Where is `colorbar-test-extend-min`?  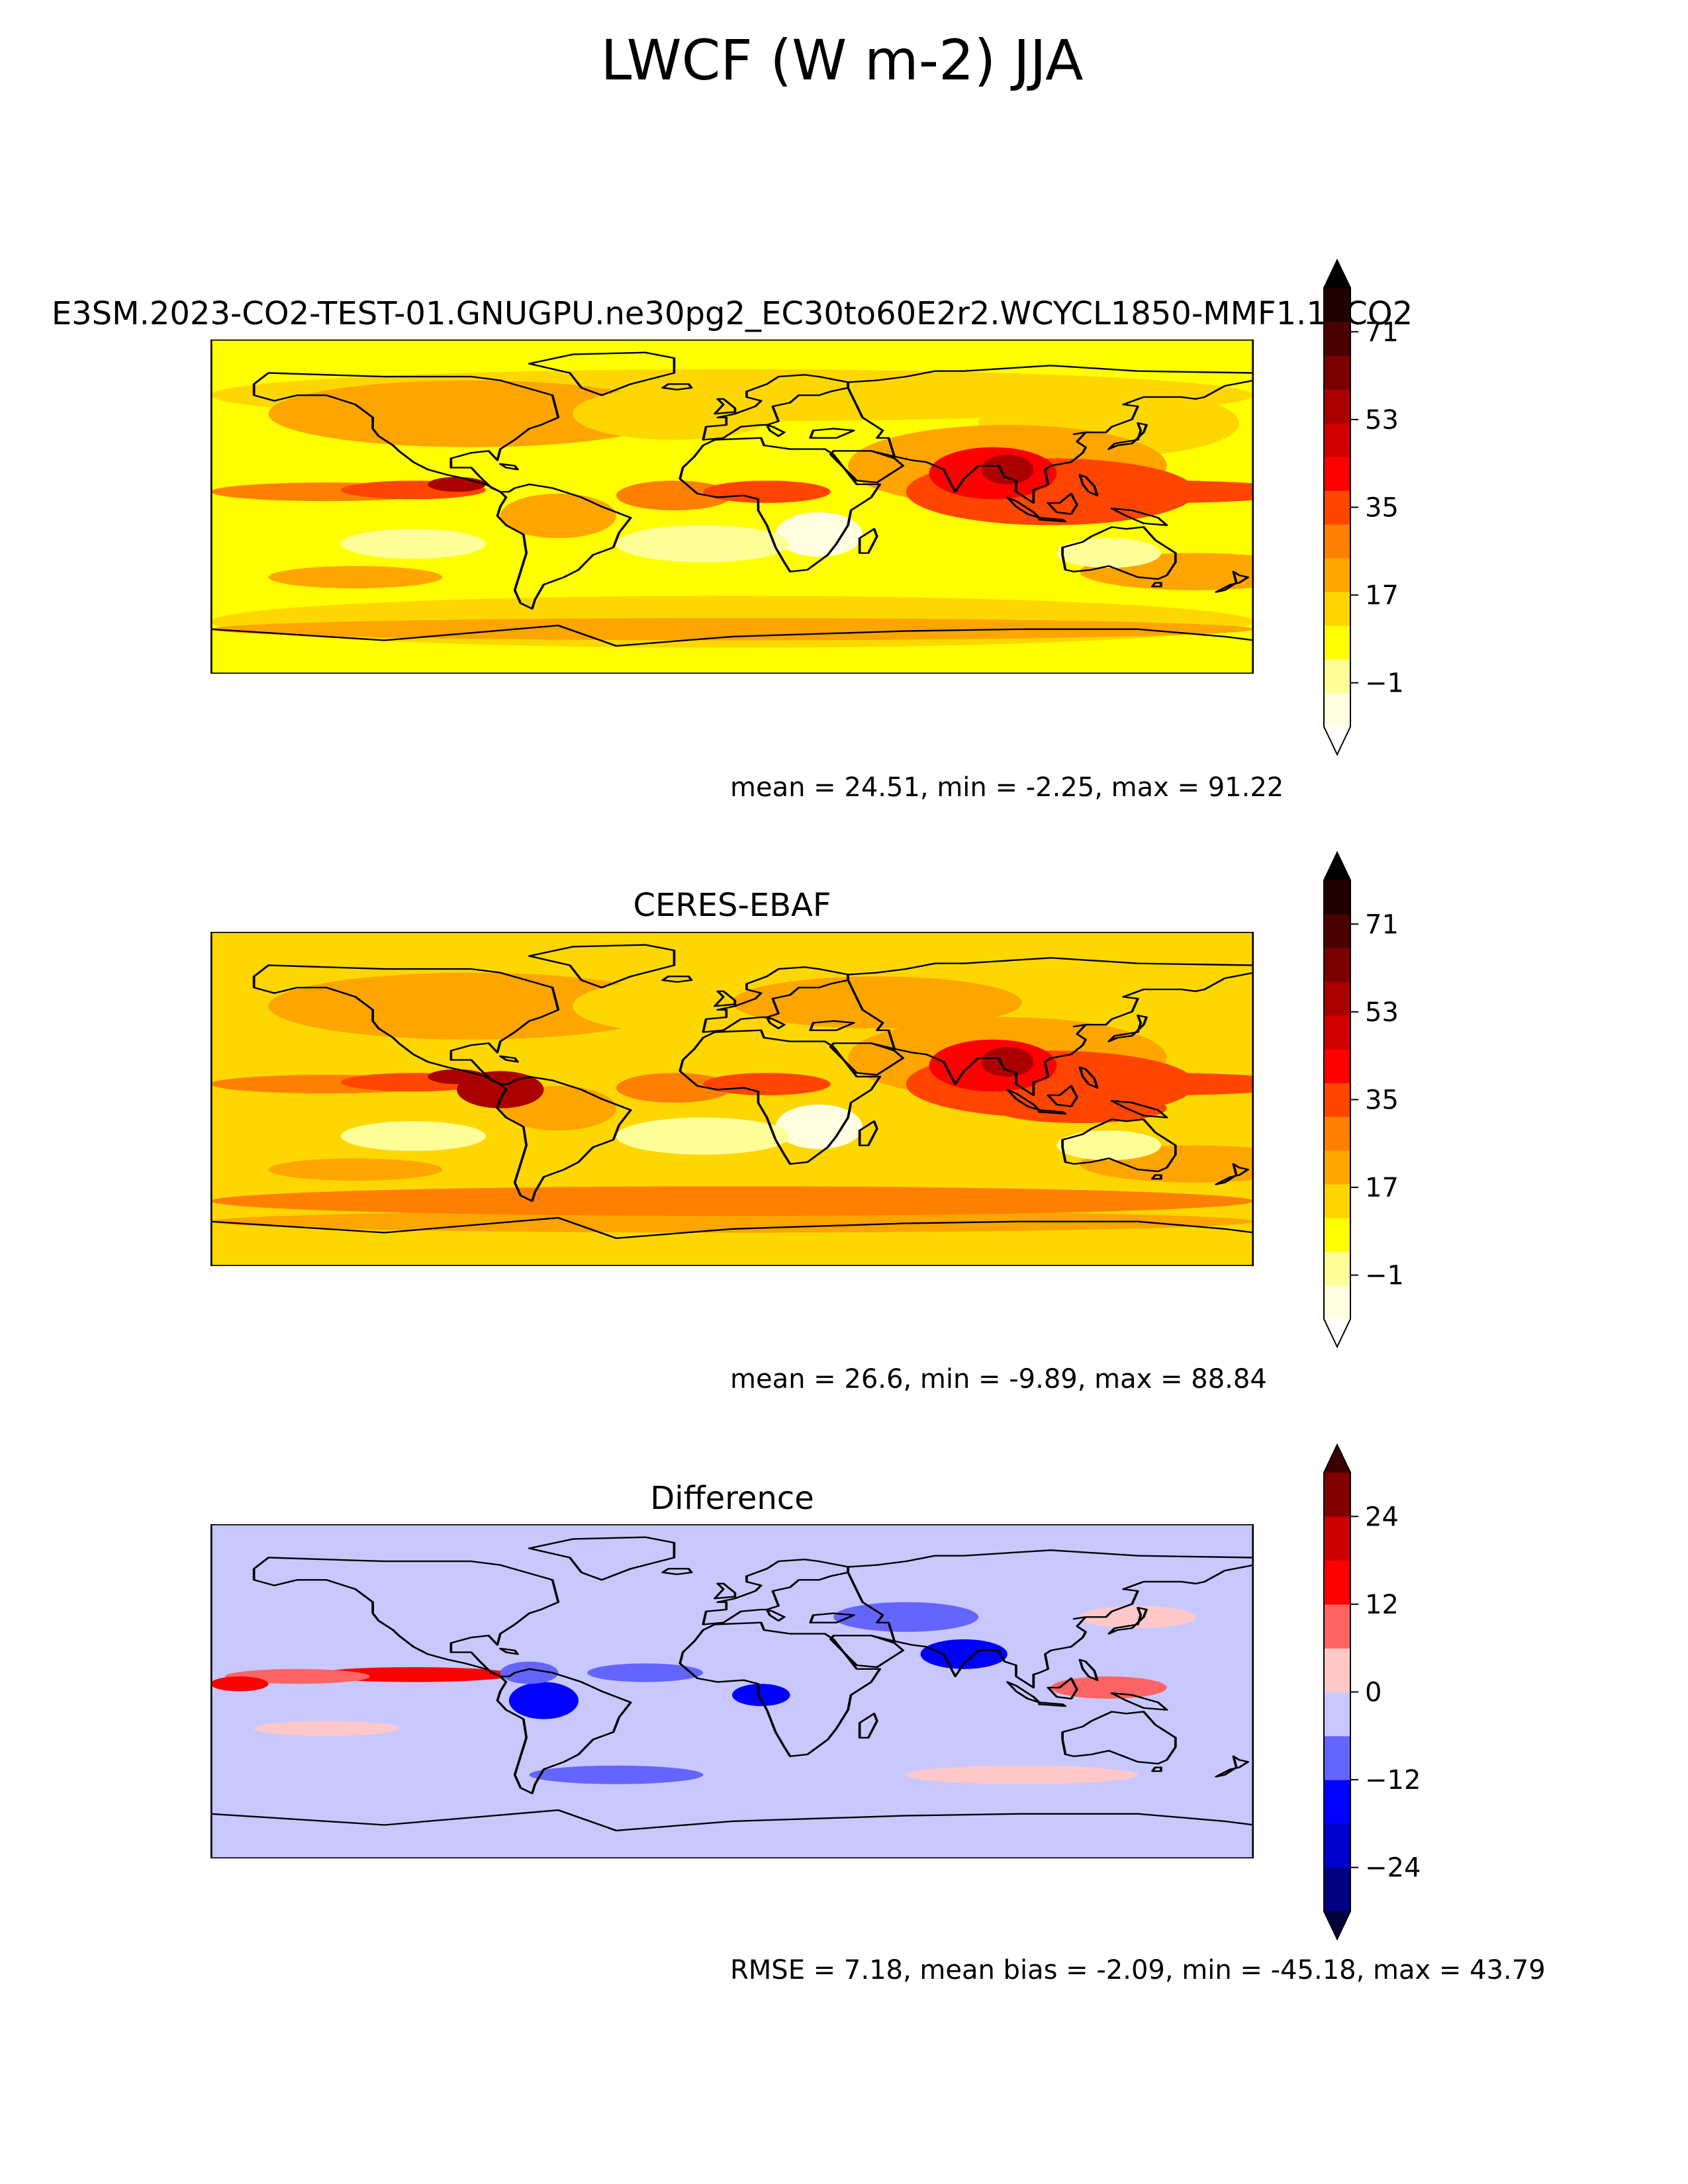 colorbar-test-extend-min is located at coordinates (1337, 741).